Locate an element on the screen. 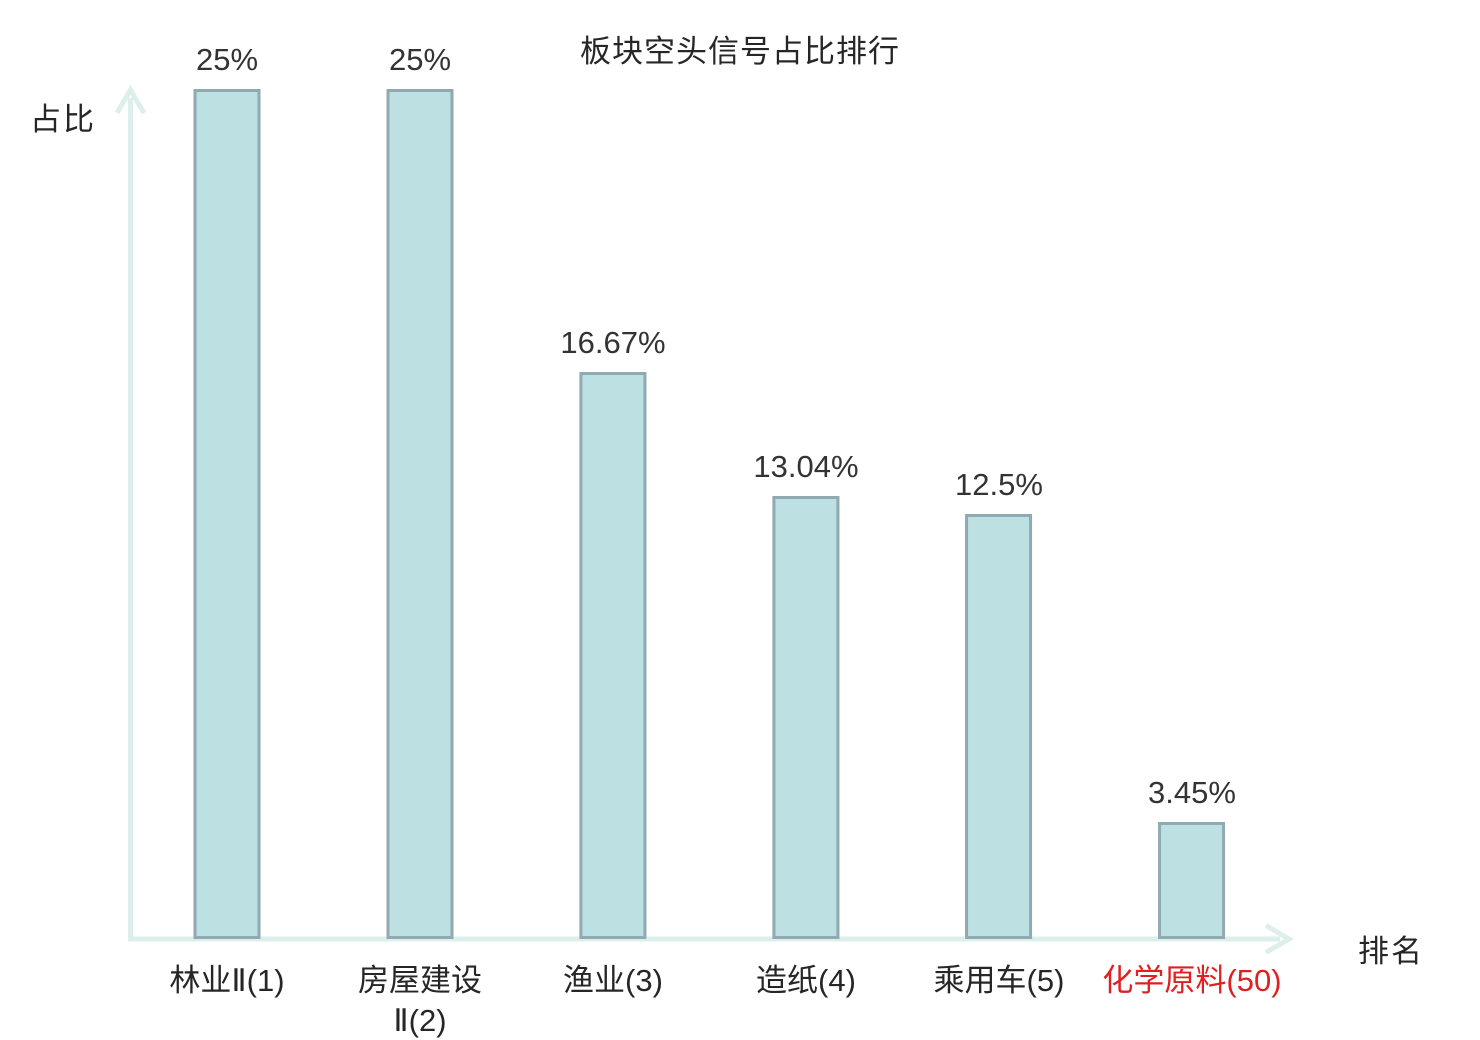 Image resolution: width=1480 pixels, height=1040 pixels. bar-category-label: 乘用车(5) is located at coordinates (999, 980).